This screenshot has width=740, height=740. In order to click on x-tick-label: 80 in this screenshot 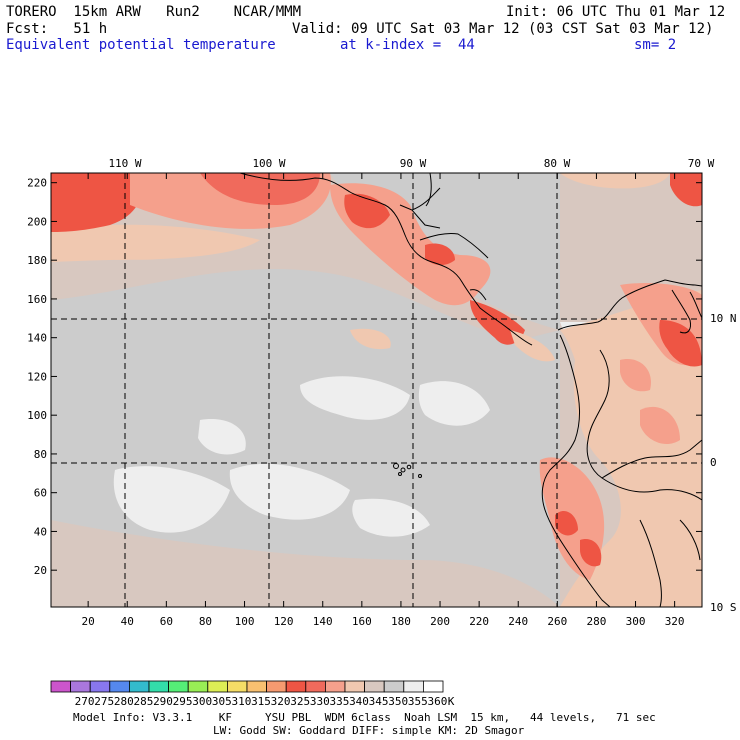, I will do `click(205, 621)`.